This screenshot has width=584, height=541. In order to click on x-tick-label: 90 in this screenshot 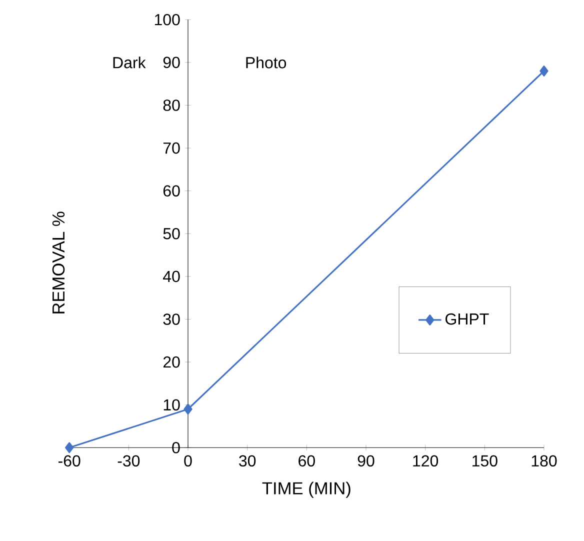, I will do `click(366, 461)`.